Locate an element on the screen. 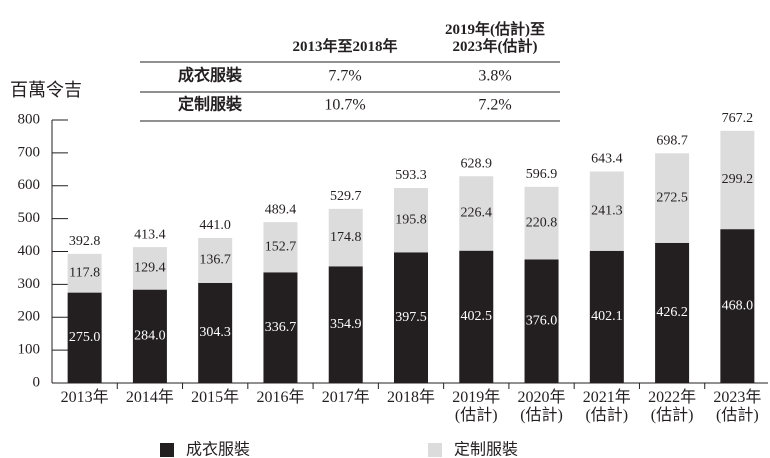  value-label: 397.5 is located at coordinates (411, 317).